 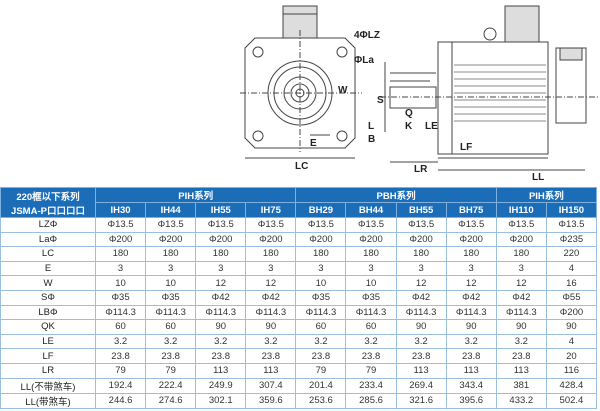 I want to click on label-e: E, so click(x=313, y=143).